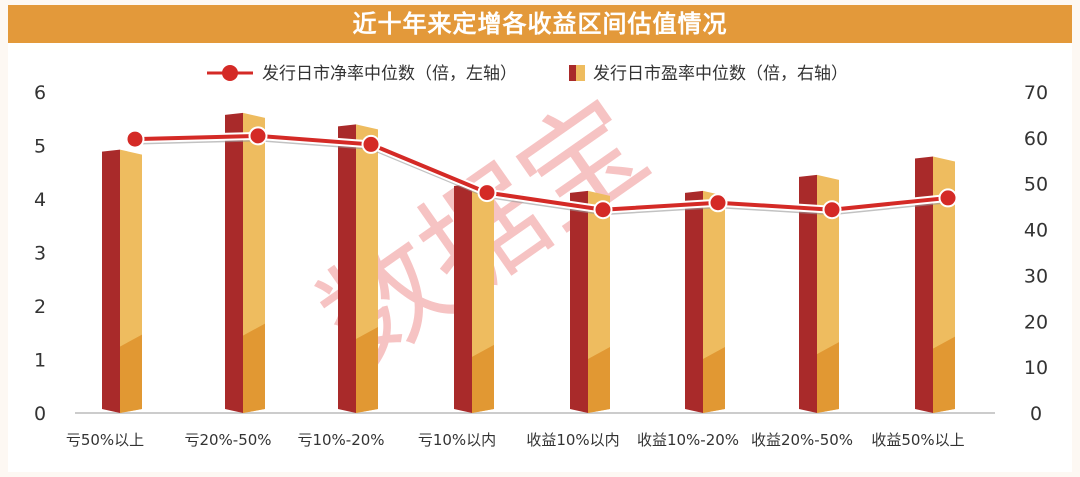 This screenshot has width=1080, height=477. What do you see at coordinates (389, 74) in the screenshot?
I see `legend-label-pb: 发行日市净率中位数（倍，左轴）` at bounding box center [389, 74].